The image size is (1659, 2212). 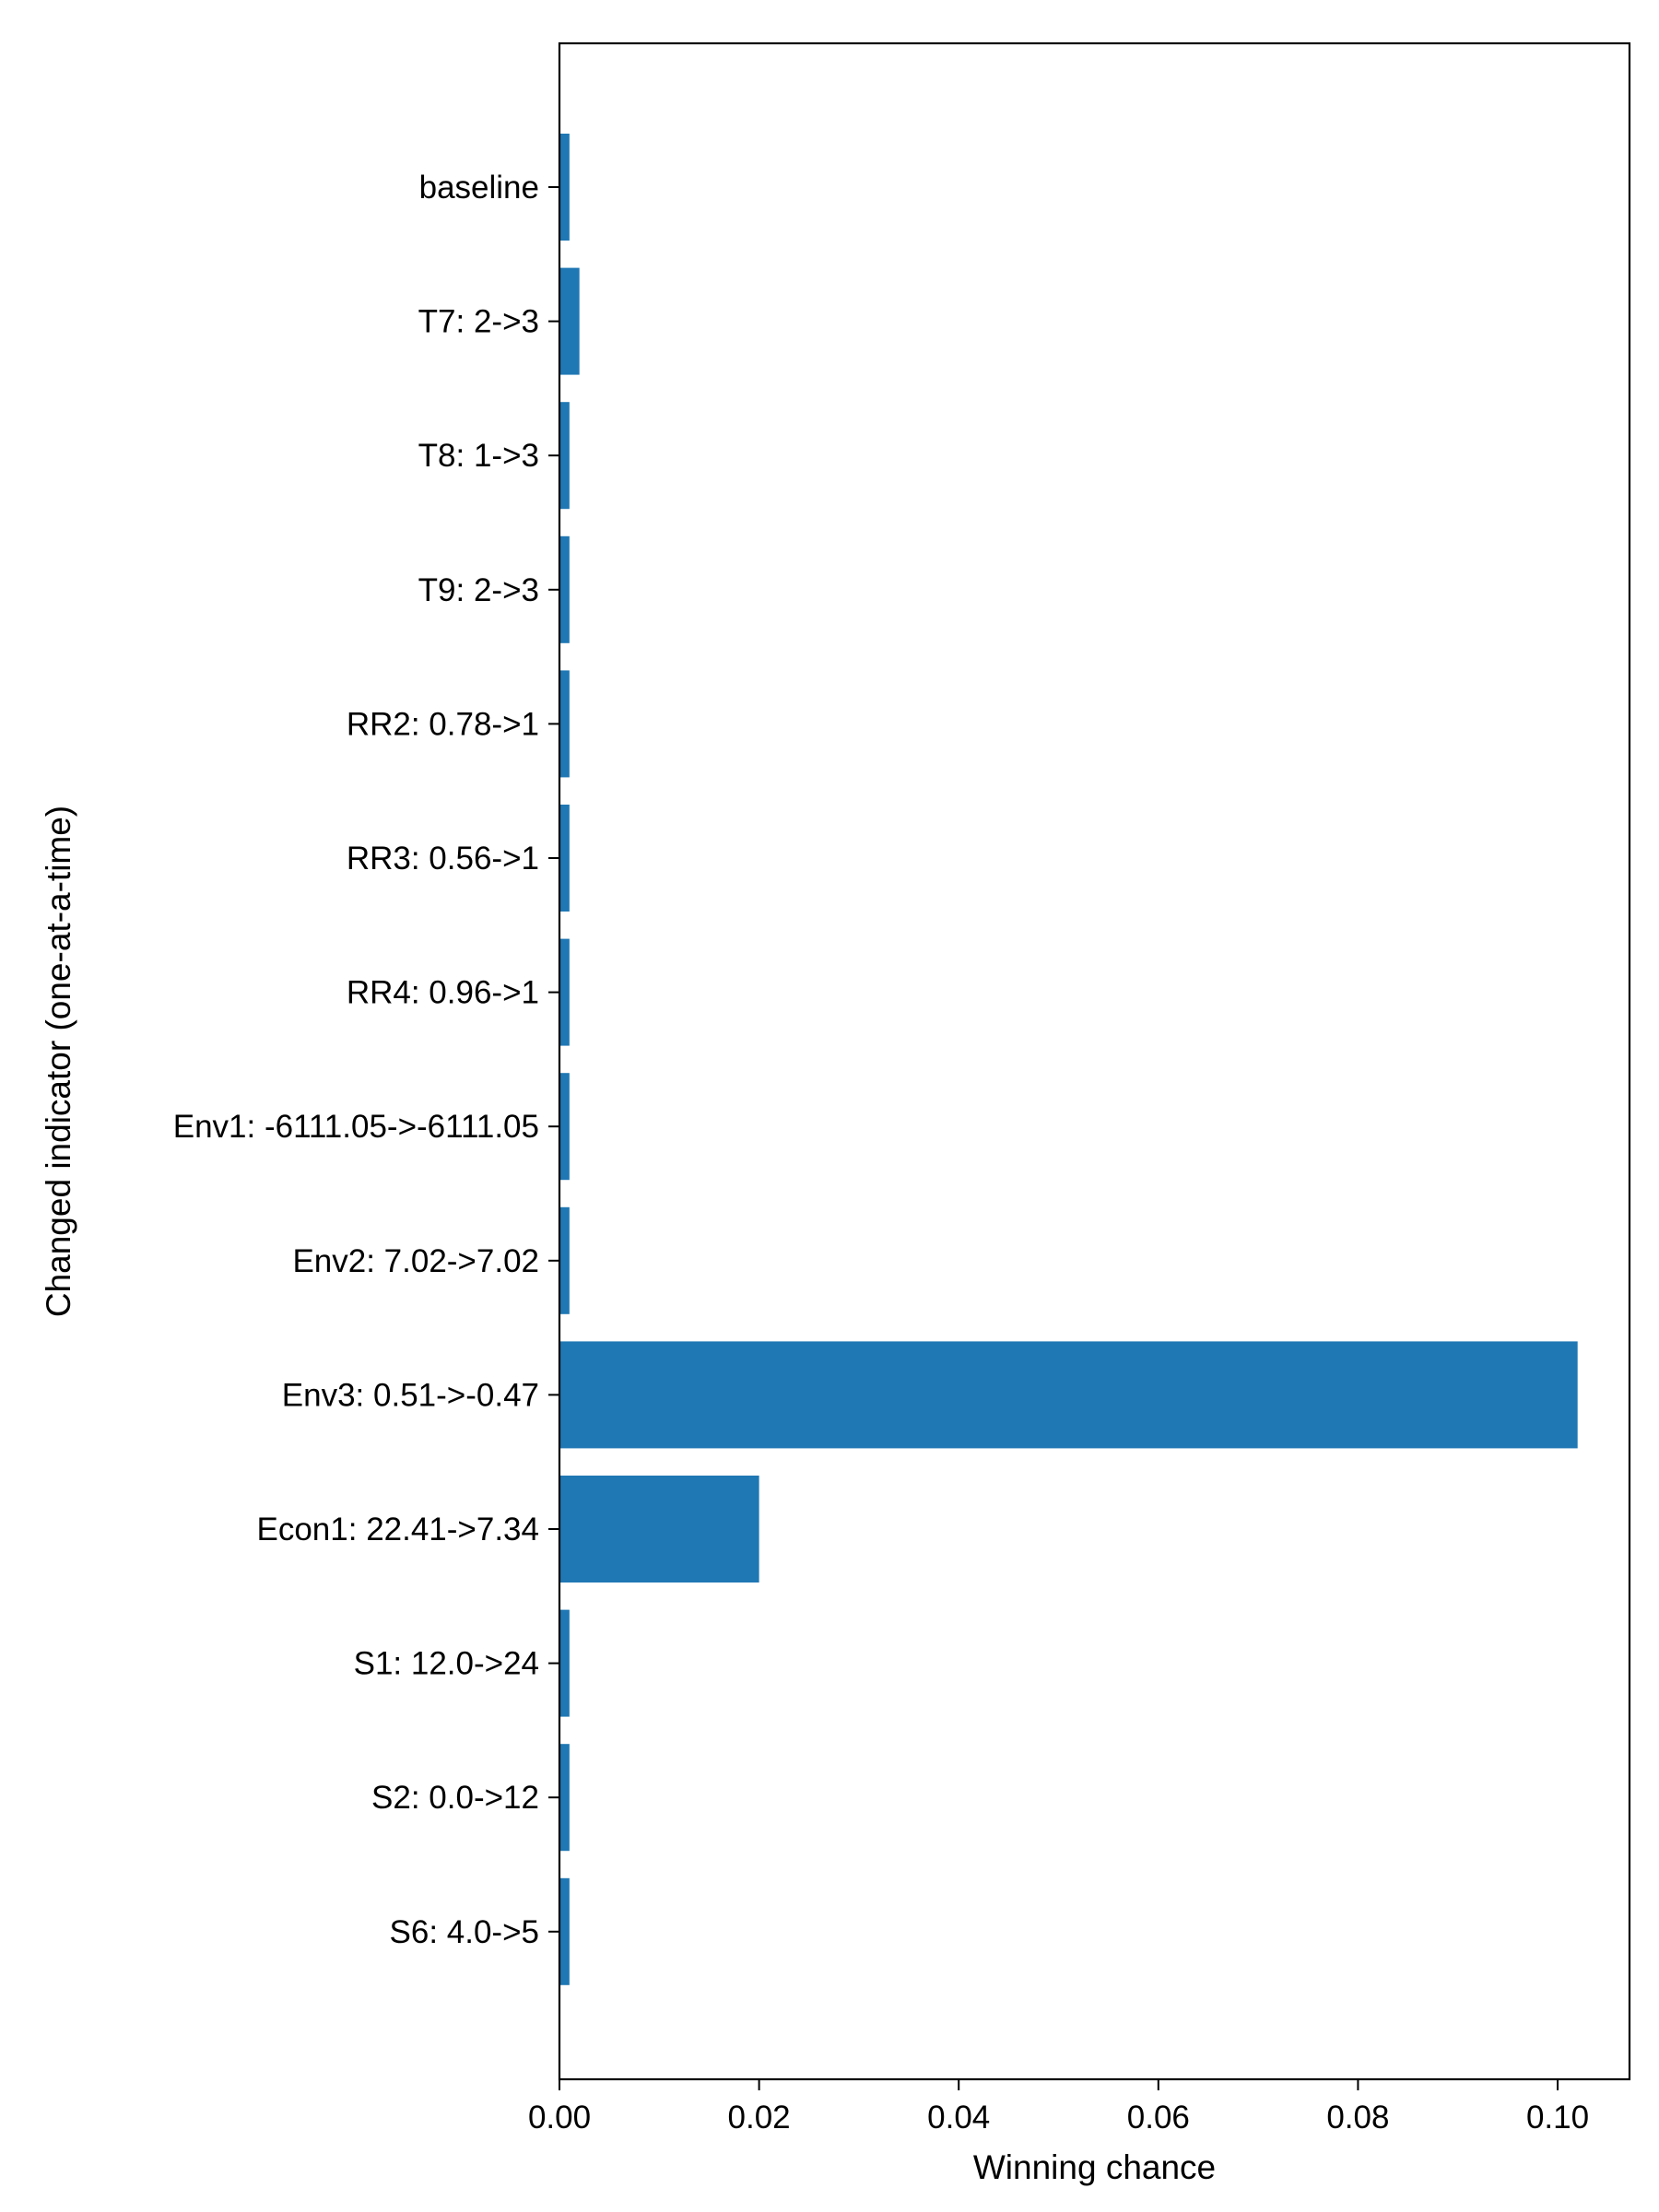 I want to click on y-tick-label: Env1: -6111.05->-6111.05, so click(x=356, y=1127).